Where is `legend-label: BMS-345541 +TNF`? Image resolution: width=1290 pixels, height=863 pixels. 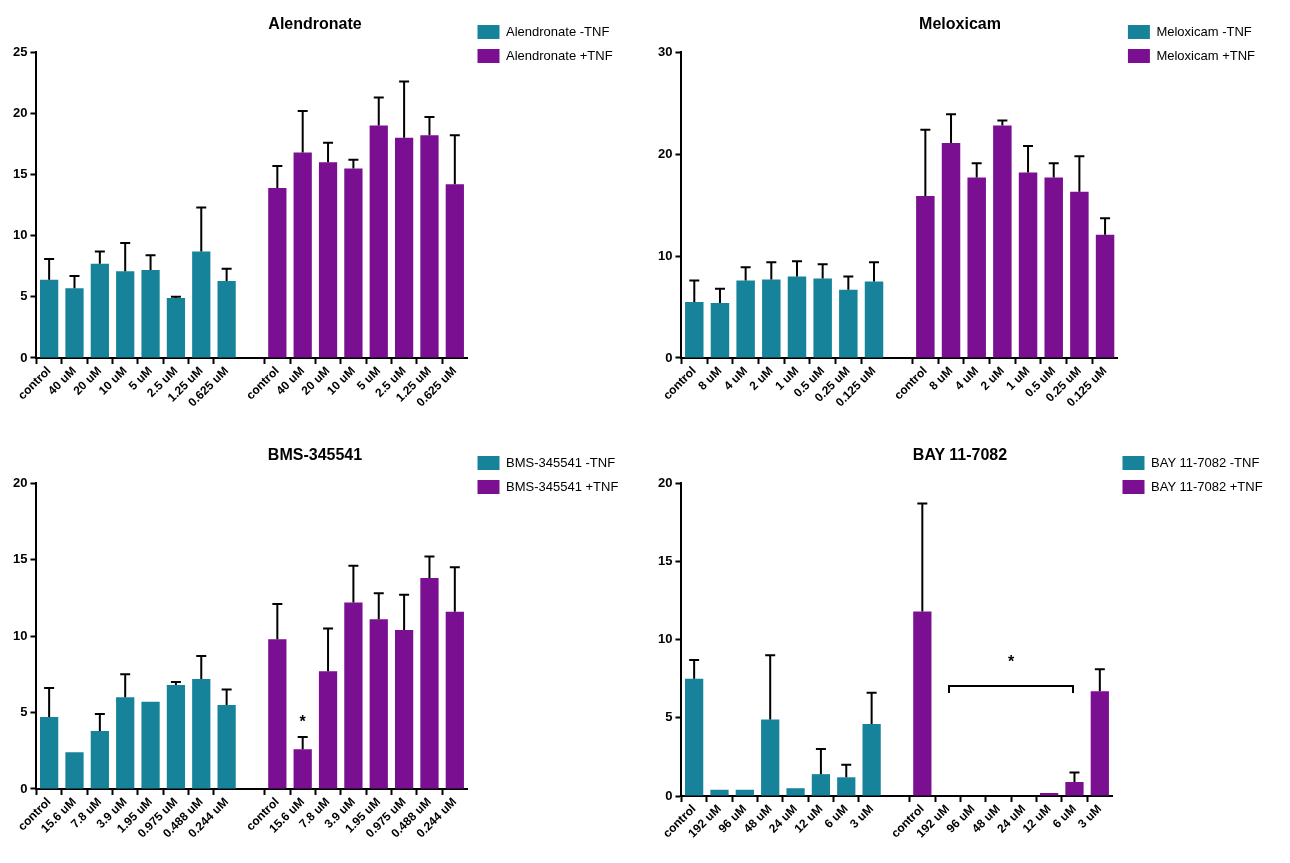
legend-label: BMS-345541 +TNF is located at coordinates (562, 486).